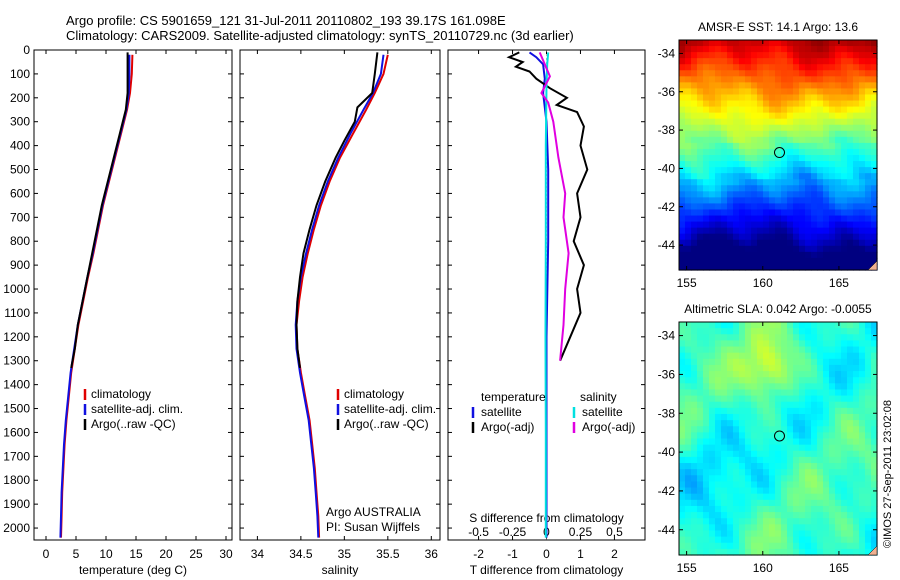  I want to click on heatmap-grid-sla-map, so click(778, 439).